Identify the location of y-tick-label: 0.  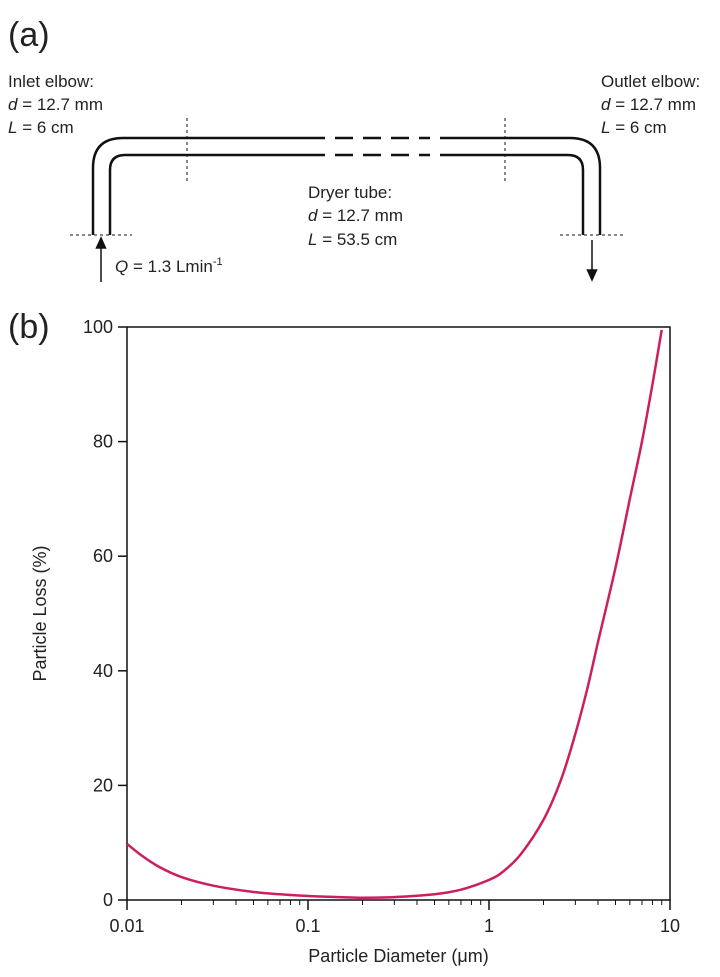
(108, 900).